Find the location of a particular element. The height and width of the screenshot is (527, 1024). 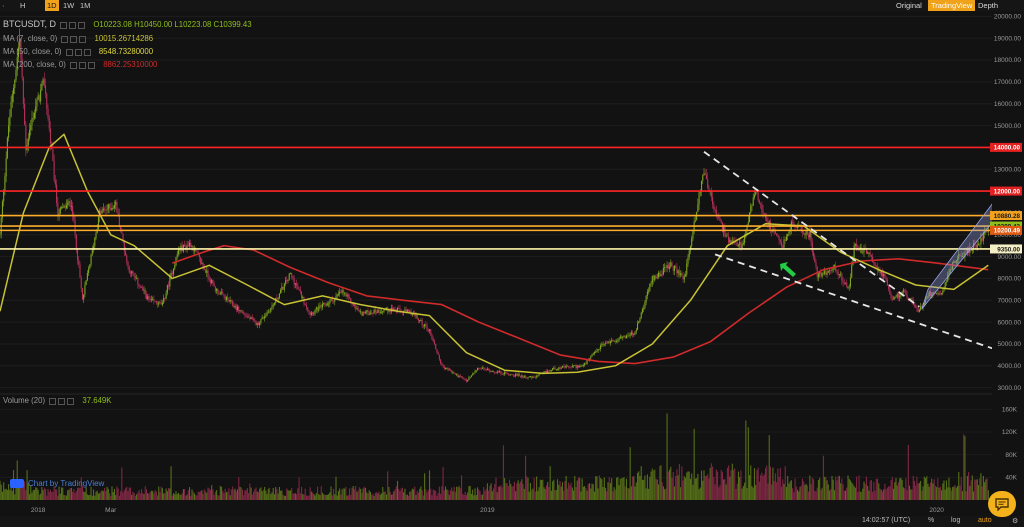

symbol-label: BTCUSDT, D is located at coordinates (30, 24).